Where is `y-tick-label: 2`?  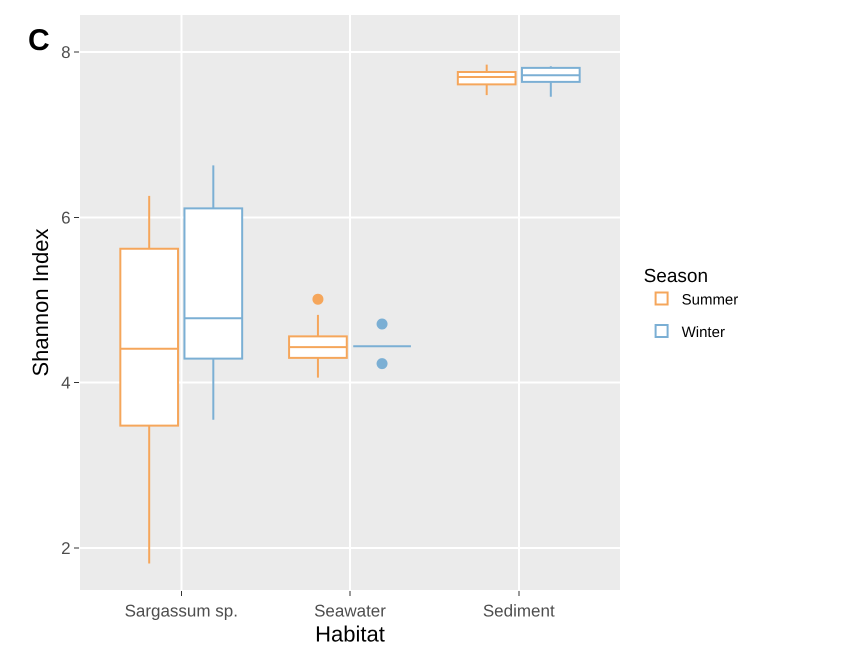 y-tick-label: 2 is located at coordinates (66, 548).